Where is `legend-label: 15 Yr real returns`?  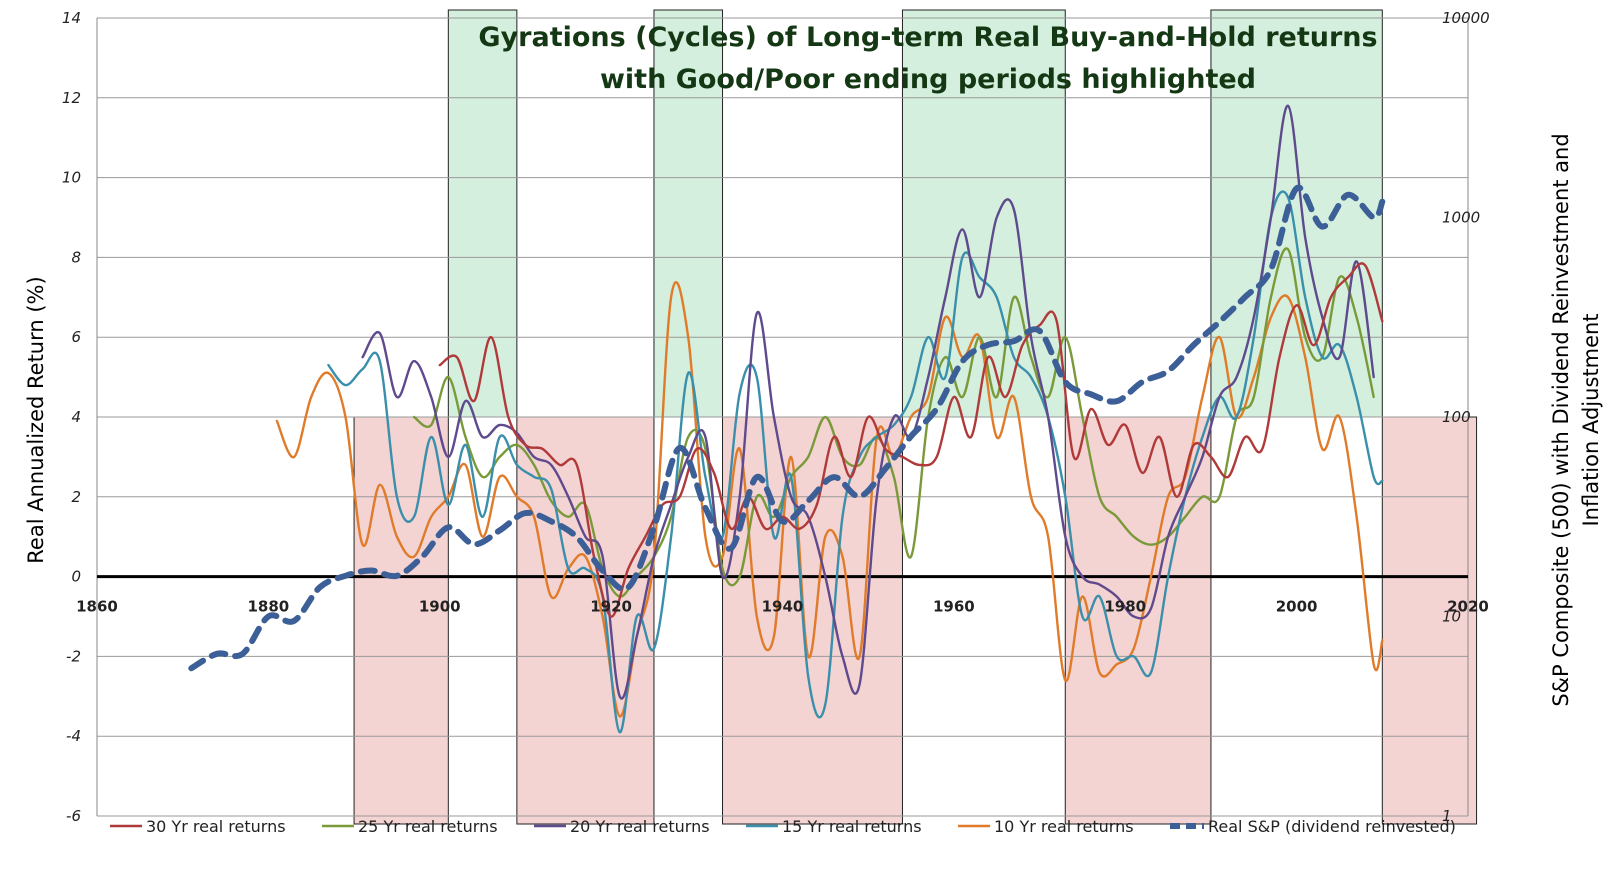
legend-label: 15 Yr real returns is located at coordinates (852, 826).